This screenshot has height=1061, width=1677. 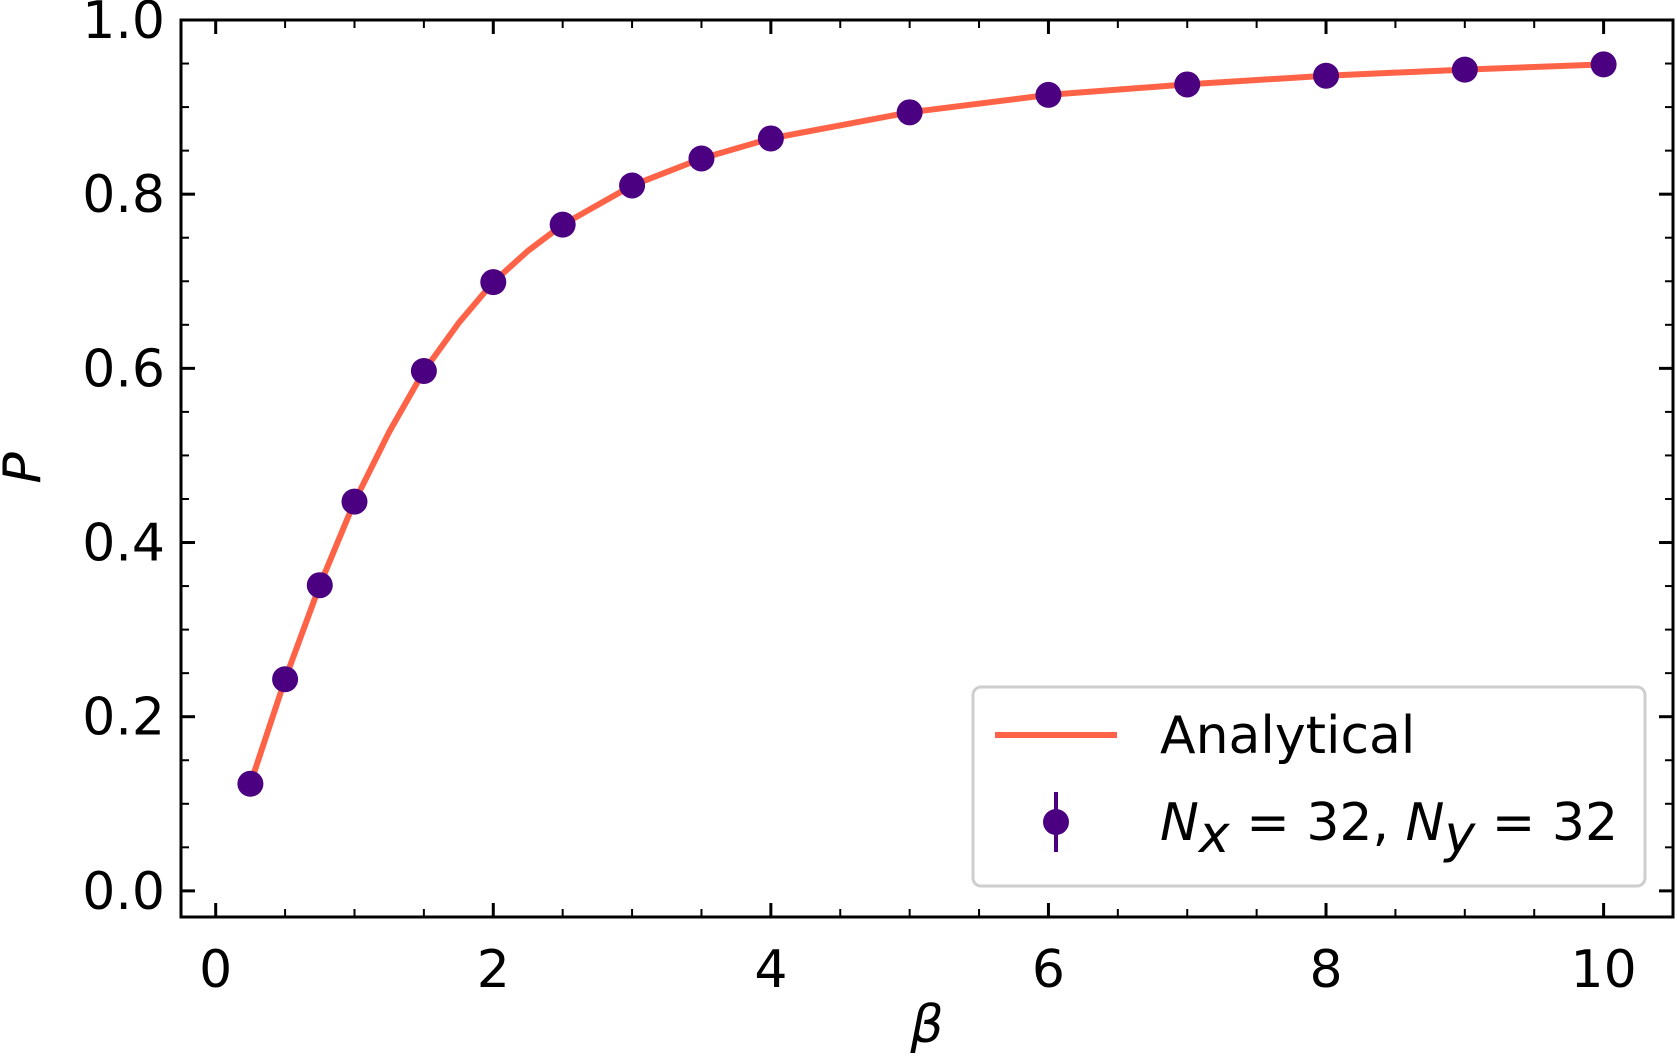 What do you see at coordinates (1318, 823) in the screenshot?
I see `legend-eq1: = 32,` at bounding box center [1318, 823].